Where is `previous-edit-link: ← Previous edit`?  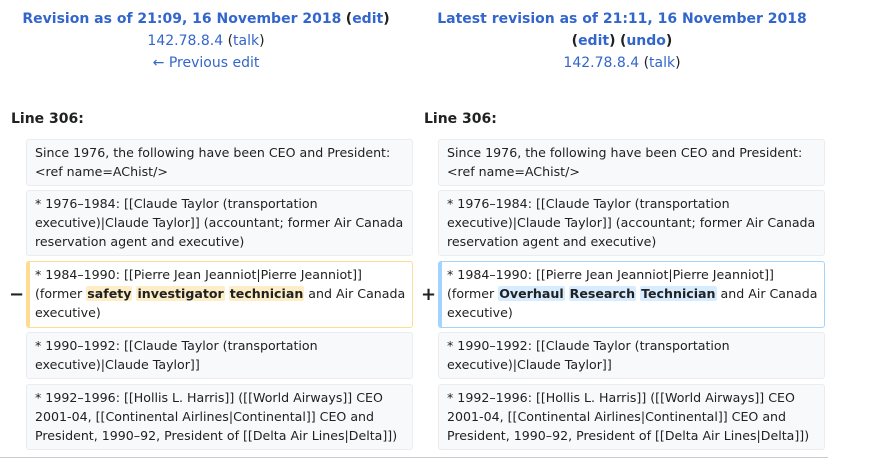 previous-edit-link: ← Previous edit is located at coordinates (206, 63).